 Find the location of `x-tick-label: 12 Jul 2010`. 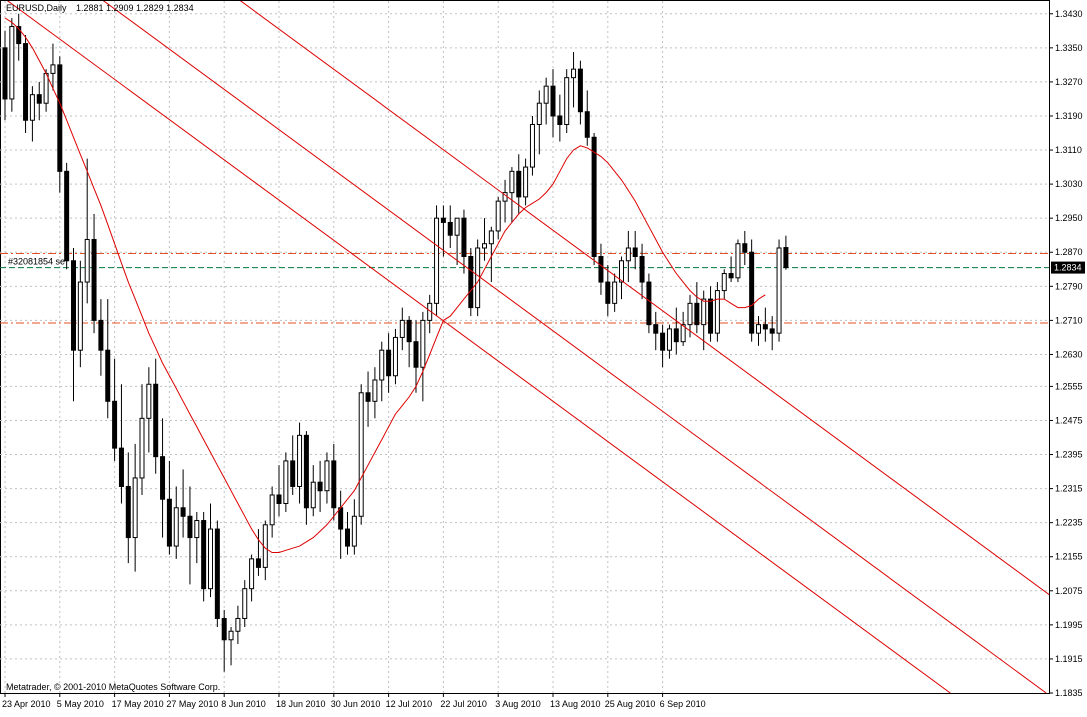

x-tick-label: 12 Jul 2010 is located at coordinates (409, 704).